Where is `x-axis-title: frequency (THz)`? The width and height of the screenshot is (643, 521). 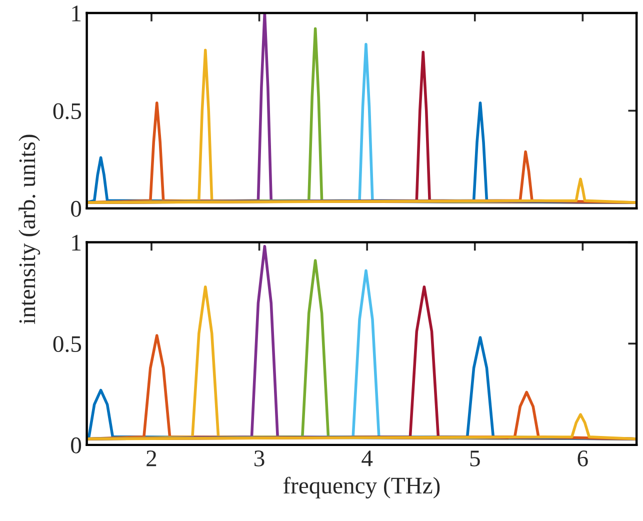 x-axis-title: frequency (THz) is located at coordinates (361, 487).